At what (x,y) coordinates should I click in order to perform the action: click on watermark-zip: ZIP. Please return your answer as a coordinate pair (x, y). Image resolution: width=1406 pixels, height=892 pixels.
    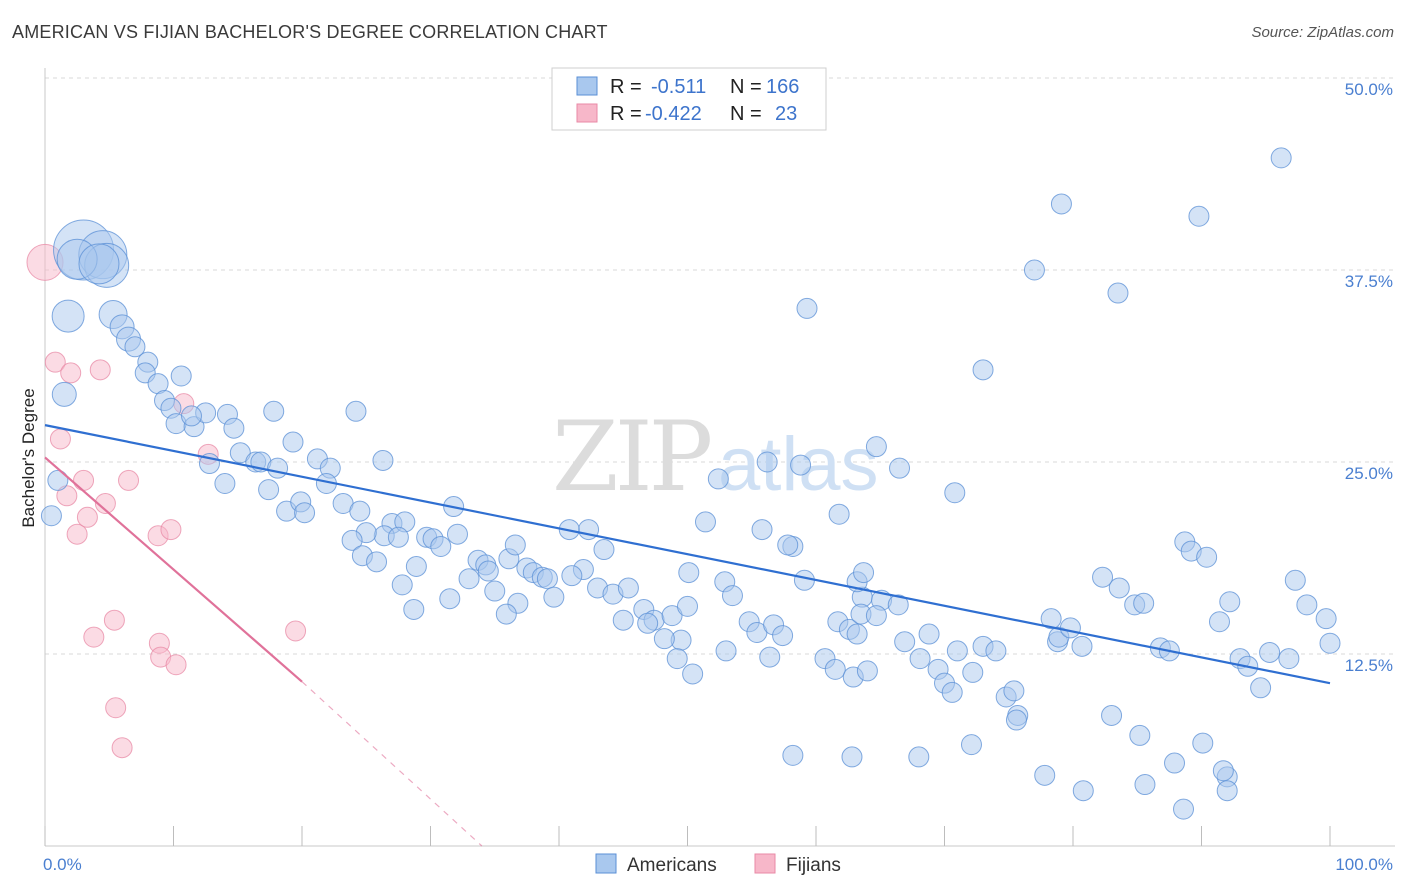
    Looking at the image, I should click on (631, 457).